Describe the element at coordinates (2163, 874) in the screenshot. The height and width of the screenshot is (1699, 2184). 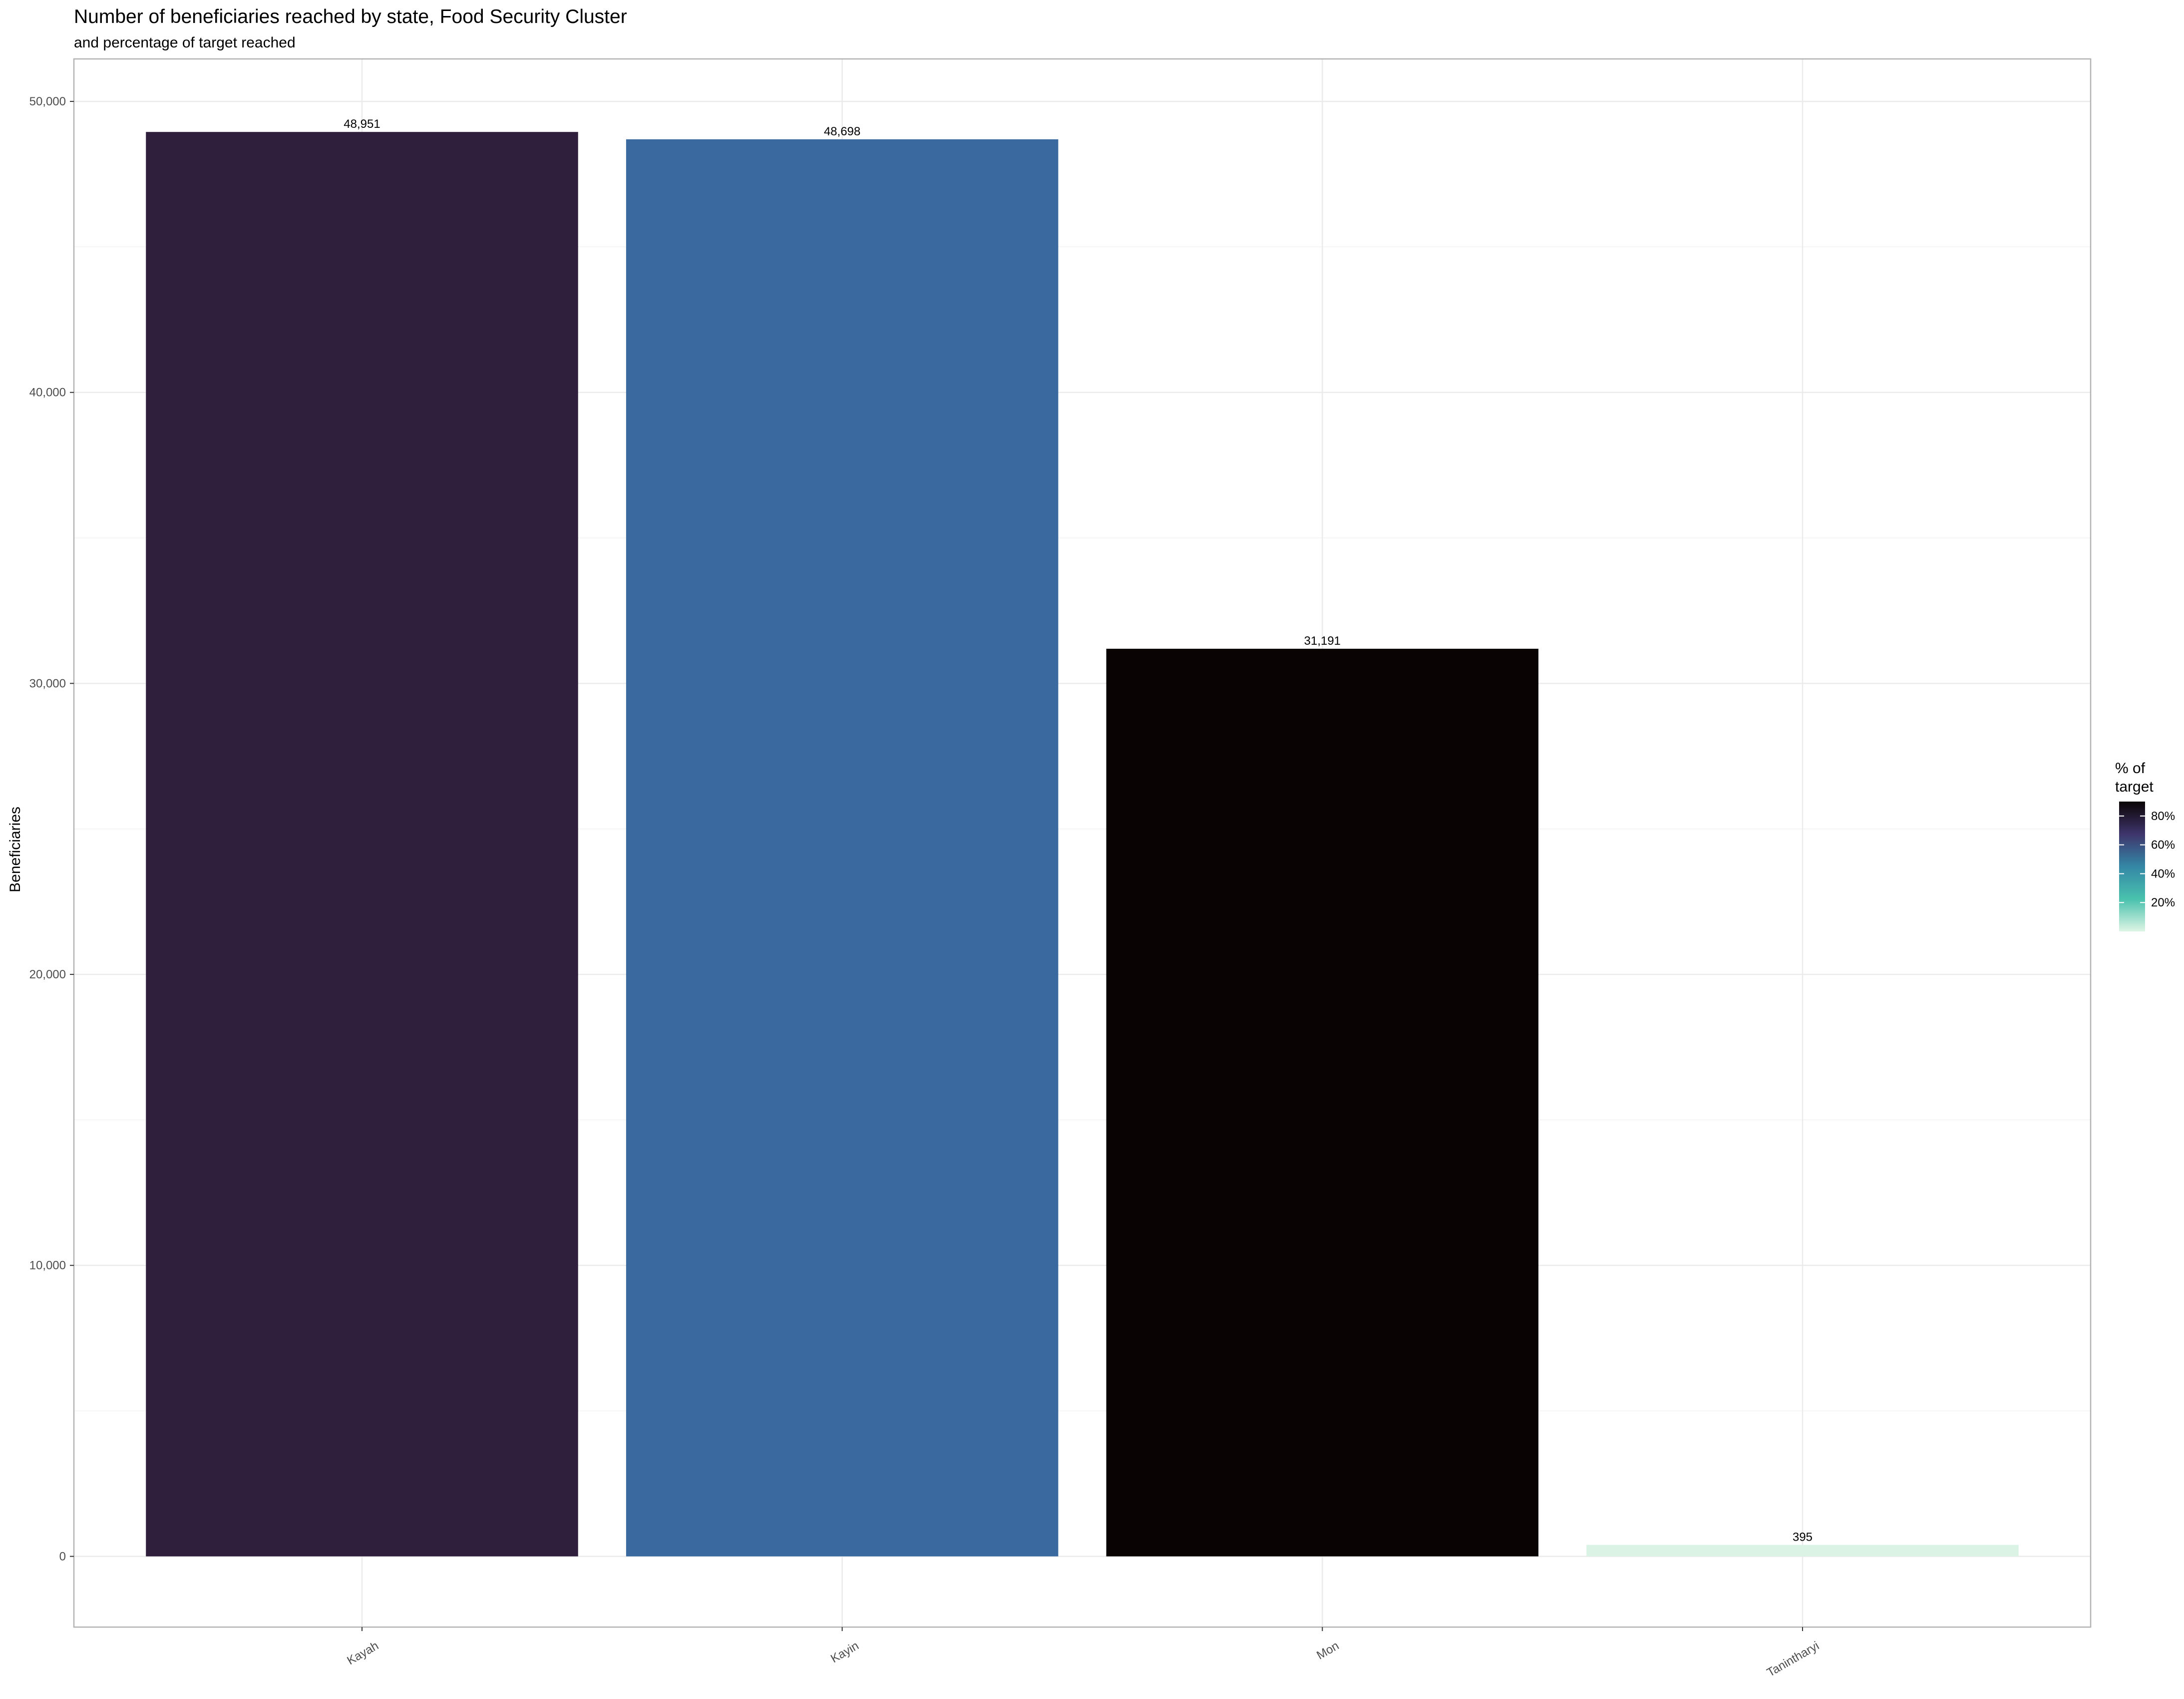
I see `legend-tick-label: 40%` at that location.